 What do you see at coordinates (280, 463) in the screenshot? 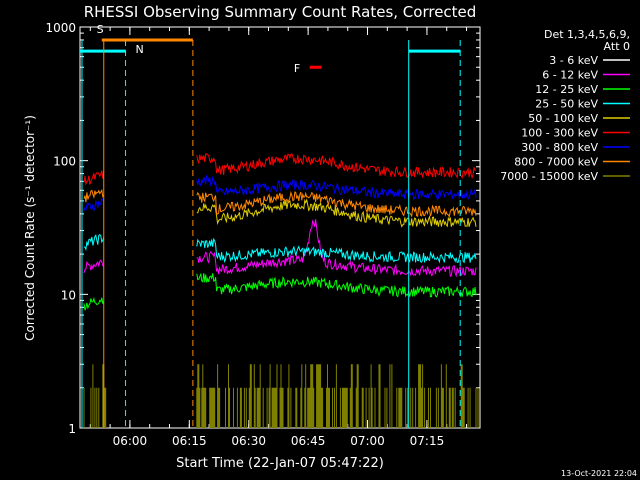
I see `x-axis-label: Start Time (22-Jan-07 05:47:22)` at bounding box center [280, 463].